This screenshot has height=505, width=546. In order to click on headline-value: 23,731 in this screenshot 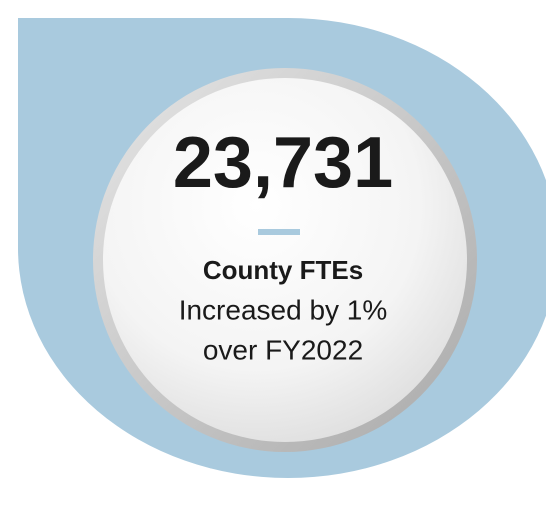, I will do `click(283, 163)`.